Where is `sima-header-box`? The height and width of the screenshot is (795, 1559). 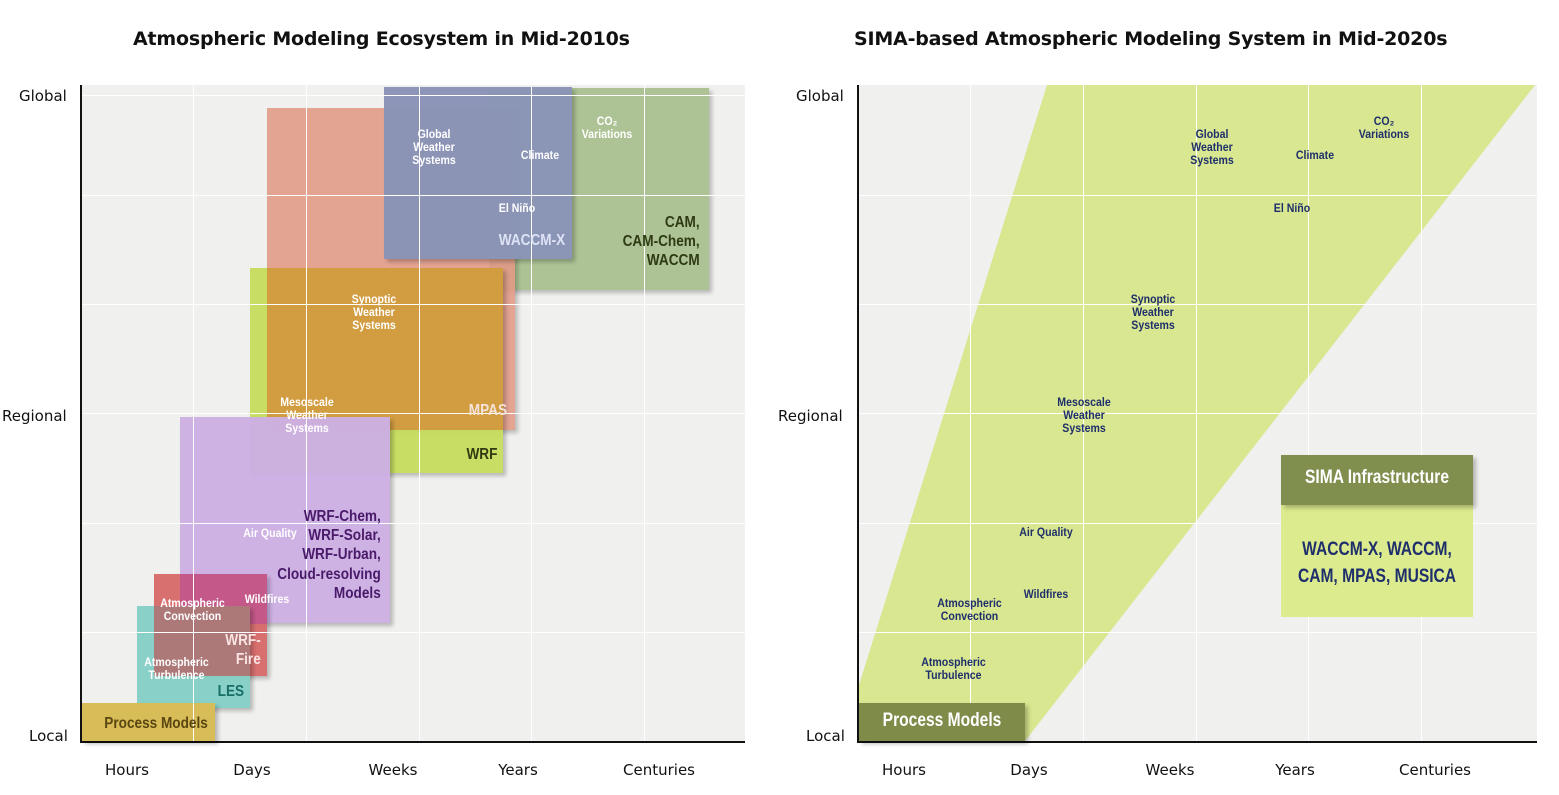 sima-header-box is located at coordinates (1377, 480).